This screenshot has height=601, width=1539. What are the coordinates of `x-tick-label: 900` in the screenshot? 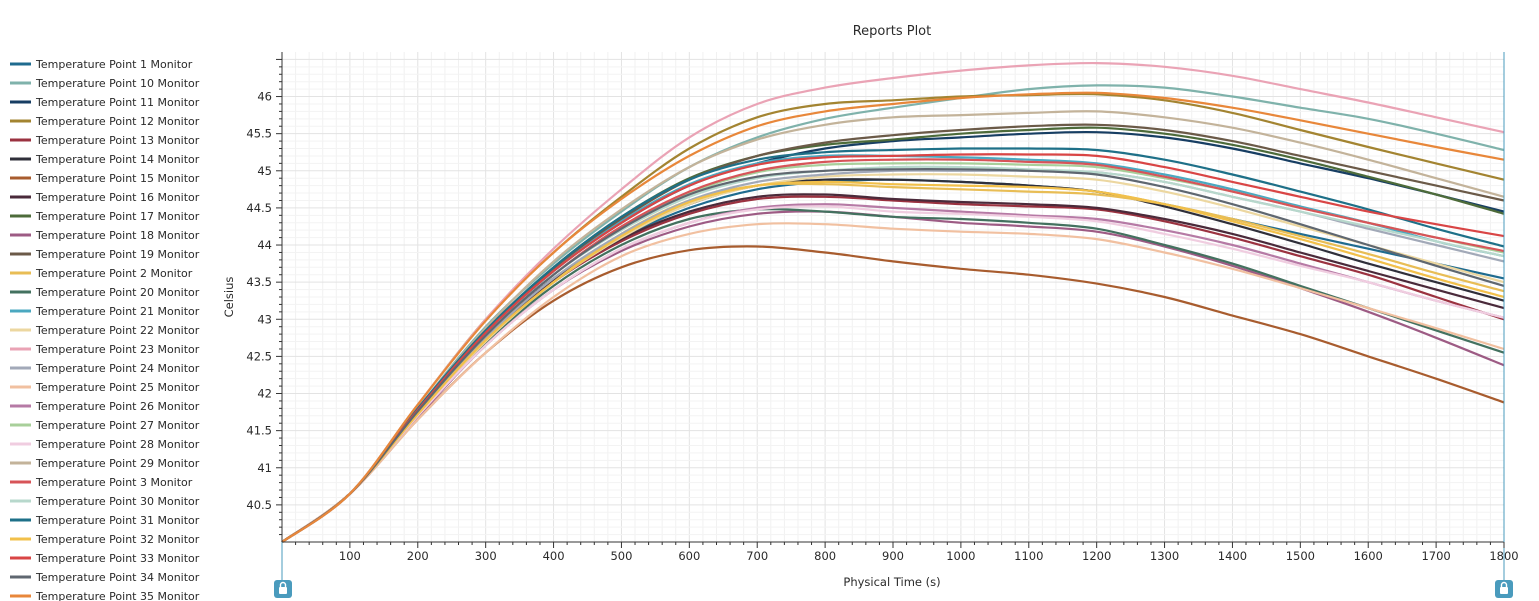 It's located at (893, 556).